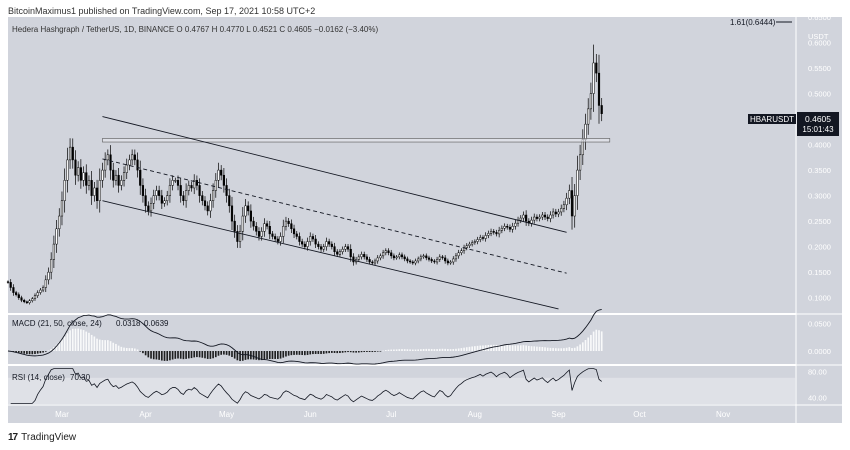 The image size is (850, 450). What do you see at coordinates (57, 323) in the screenshot?
I see `macd-label: MACD (21, 50, close, 24)` at bounding box center [57, 323].